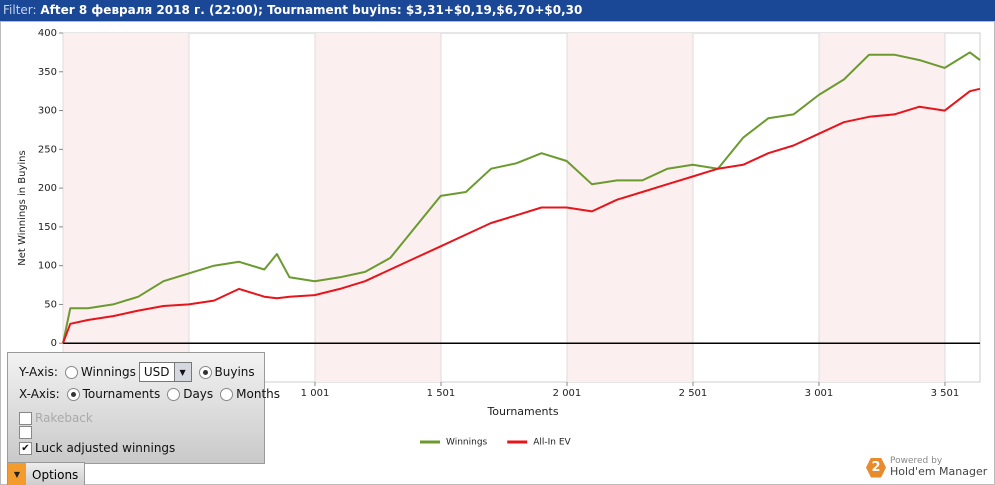  I want to click on x-tick-label: 1 001, so click(315, 393).